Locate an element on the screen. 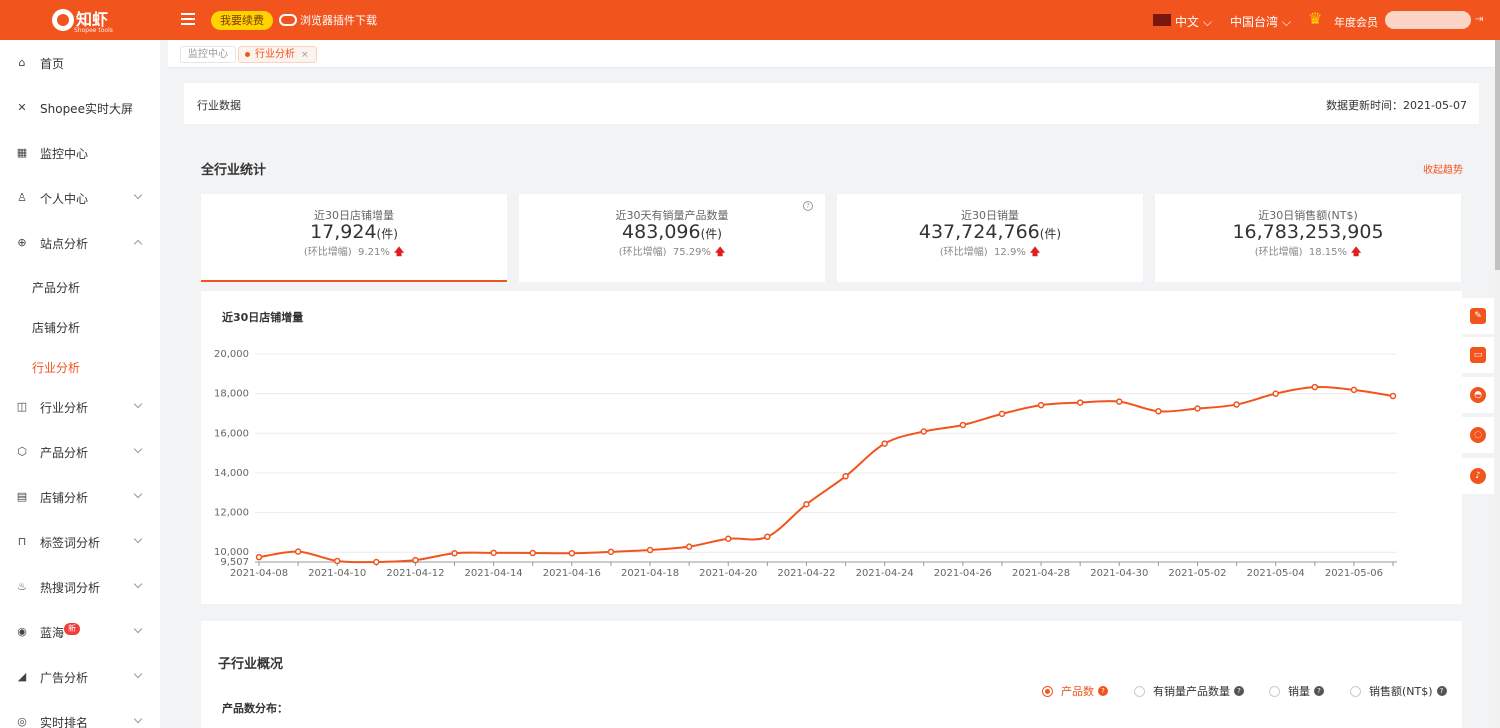  member-label: 年度会员 is located at coordinates (1356, 22).